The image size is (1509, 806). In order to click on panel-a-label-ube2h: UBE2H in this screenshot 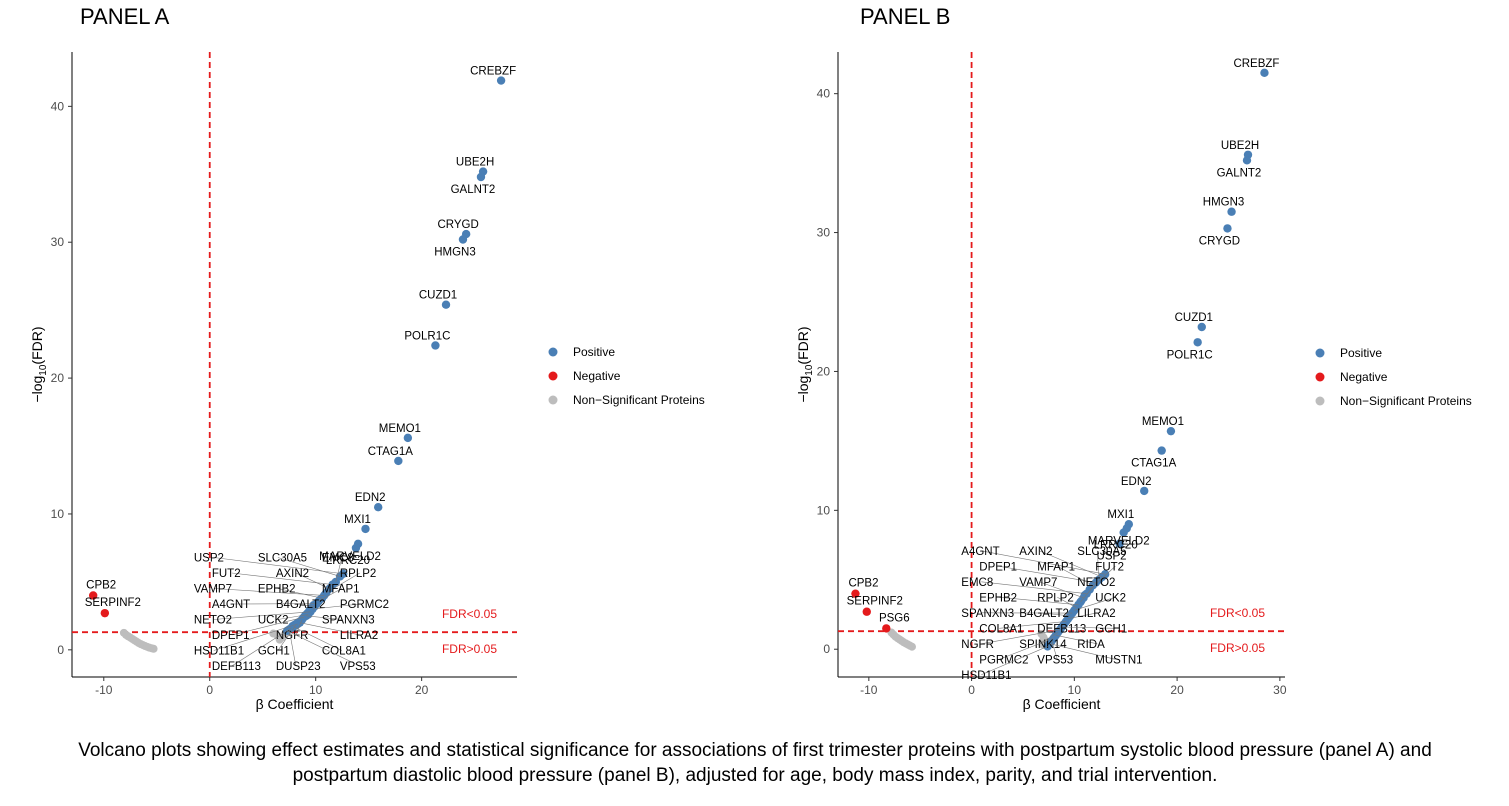, I will do `click(475, 163)`.